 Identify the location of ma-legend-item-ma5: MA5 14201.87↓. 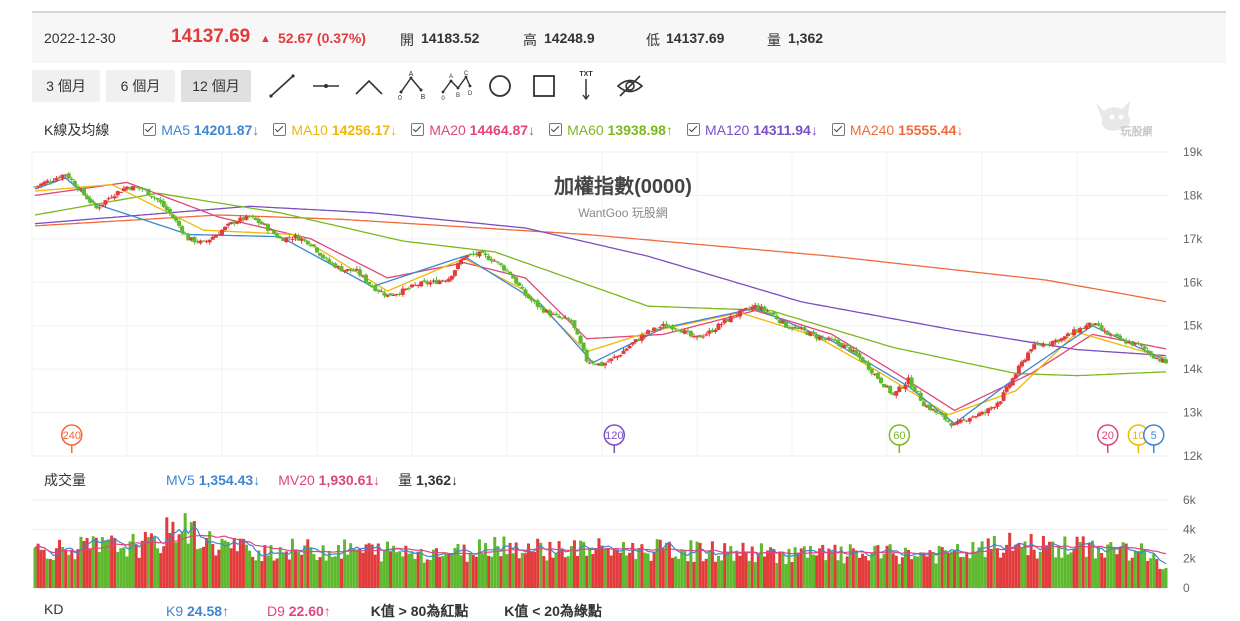
(201, 130).